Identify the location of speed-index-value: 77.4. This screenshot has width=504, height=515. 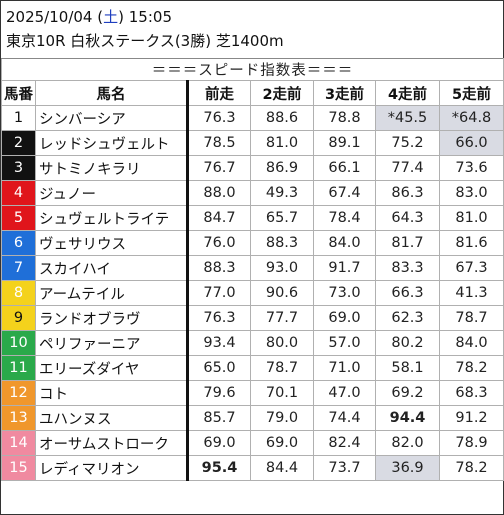
(407, 168).